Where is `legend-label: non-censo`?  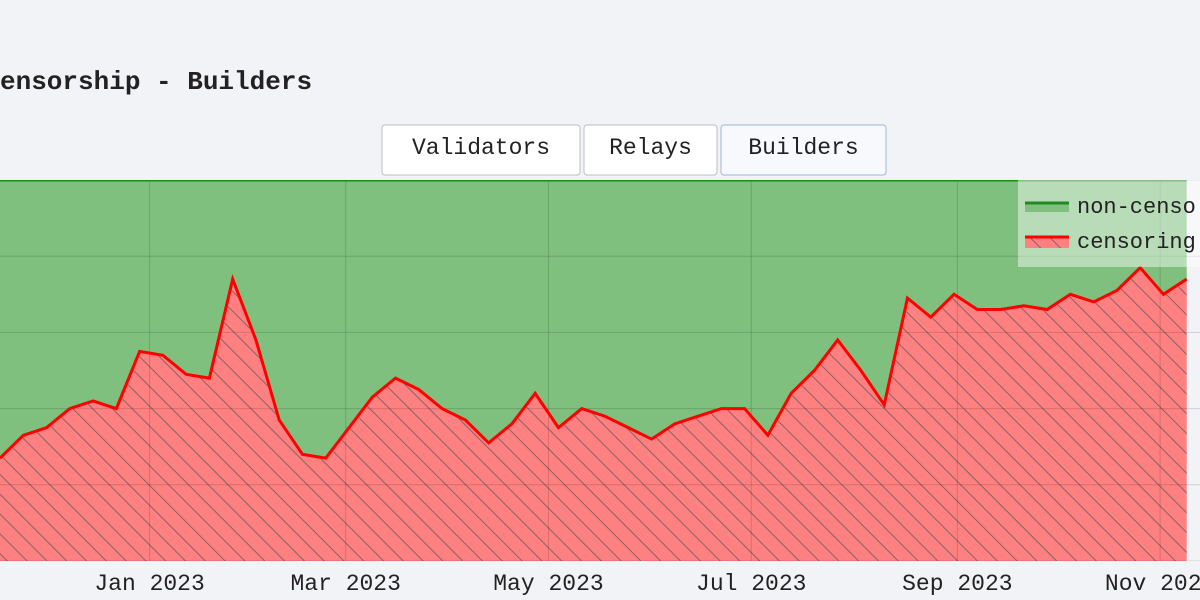
legend-label: non-censo is located at coordinates (1136, 207).